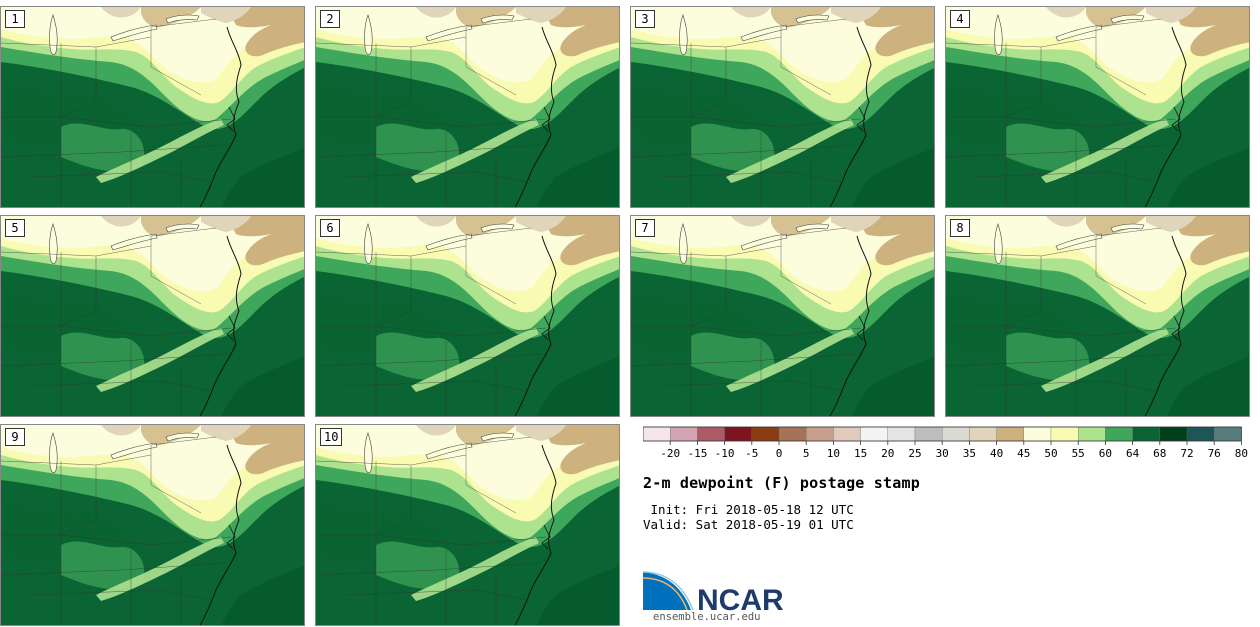 The height and width of the screenshot is (627, 1260). I want to click on member-number-label: 3, so click(645, 19).